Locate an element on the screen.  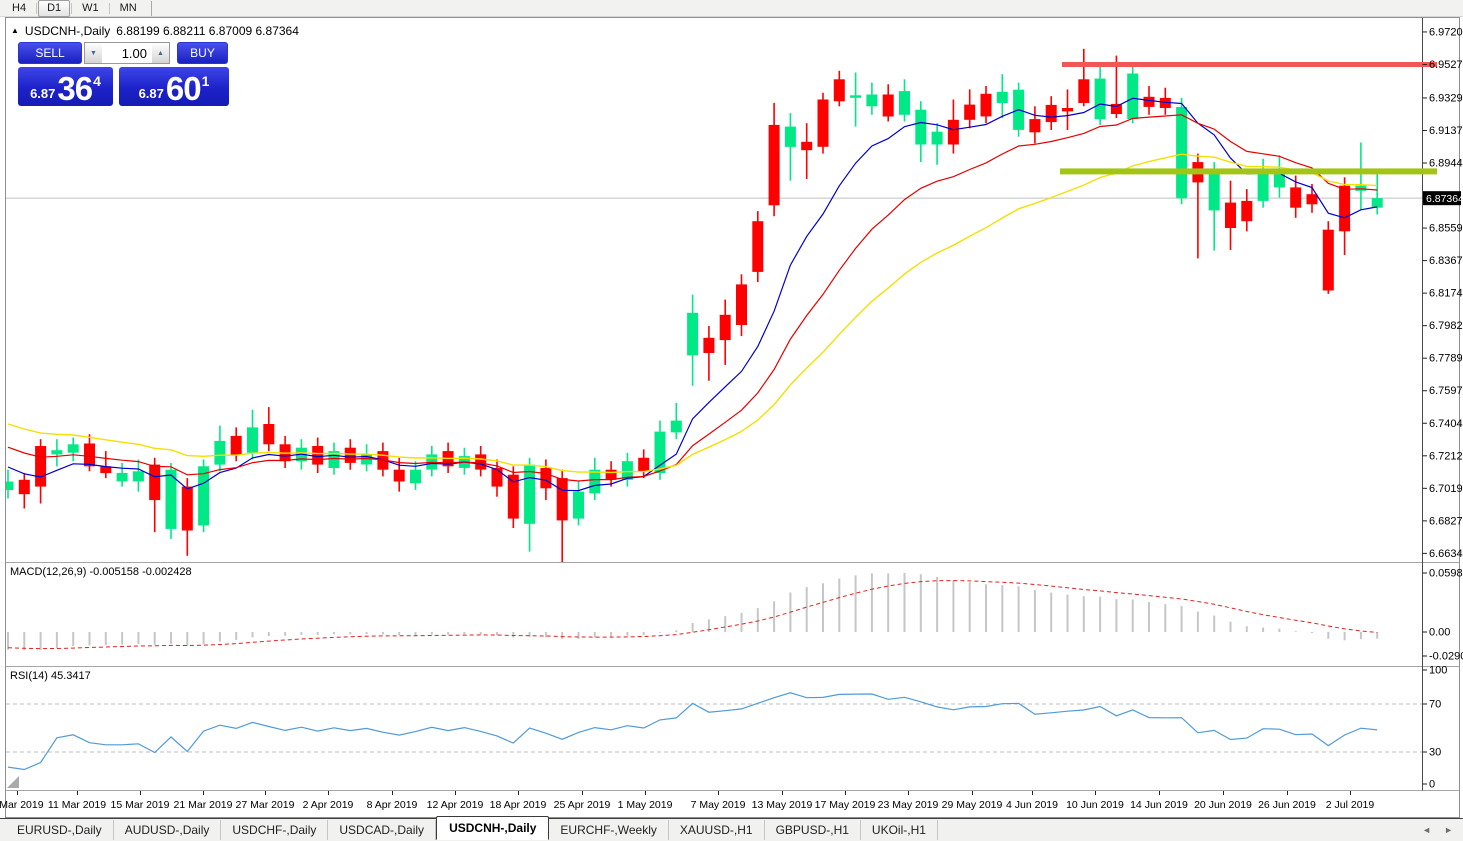
svg-text: 70 is located at coordinates (1435, 705).